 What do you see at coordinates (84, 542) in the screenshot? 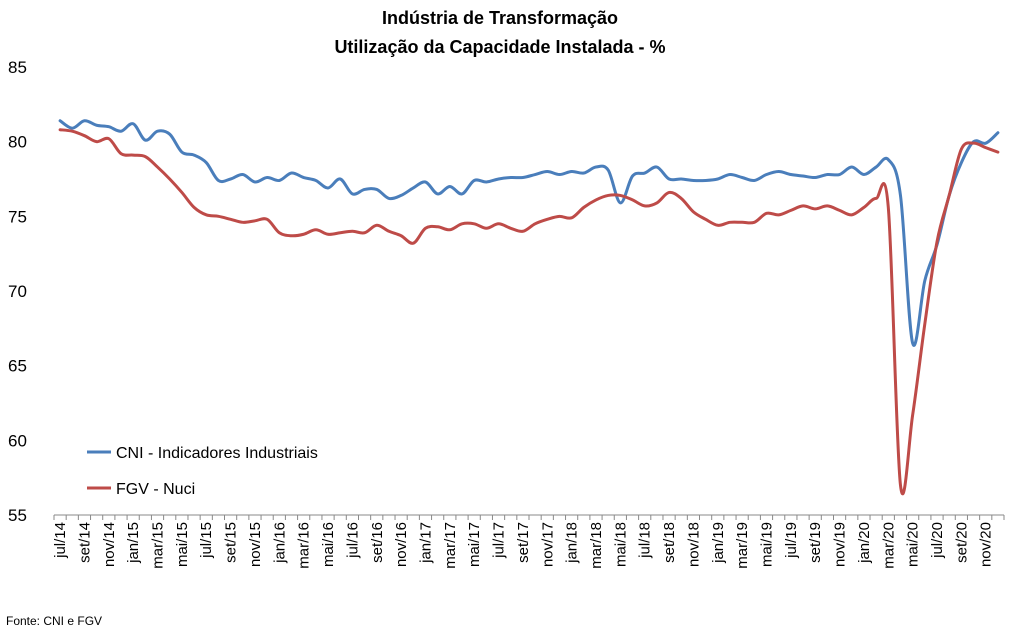
I see `x-tick-label: set/14` at bounding box center [84, 542].